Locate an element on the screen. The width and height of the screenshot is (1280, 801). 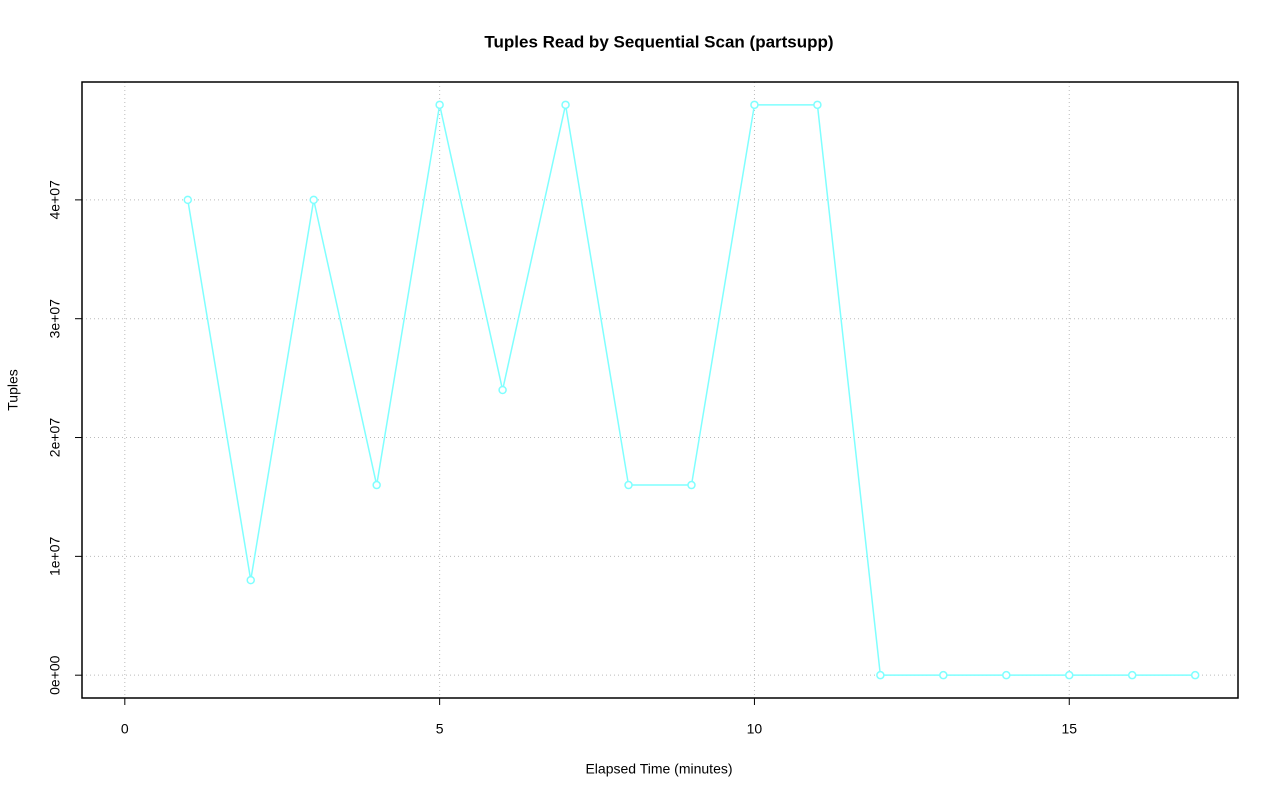
x-tick-label: 5 is located at coordinates (440, 729).